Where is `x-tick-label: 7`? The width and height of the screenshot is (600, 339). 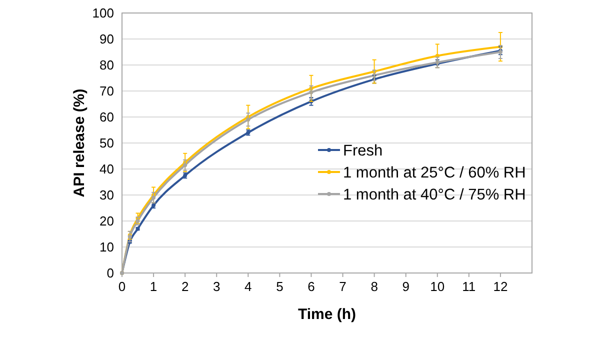 x-tick-label: 7 is located at coordinates (342, 286).